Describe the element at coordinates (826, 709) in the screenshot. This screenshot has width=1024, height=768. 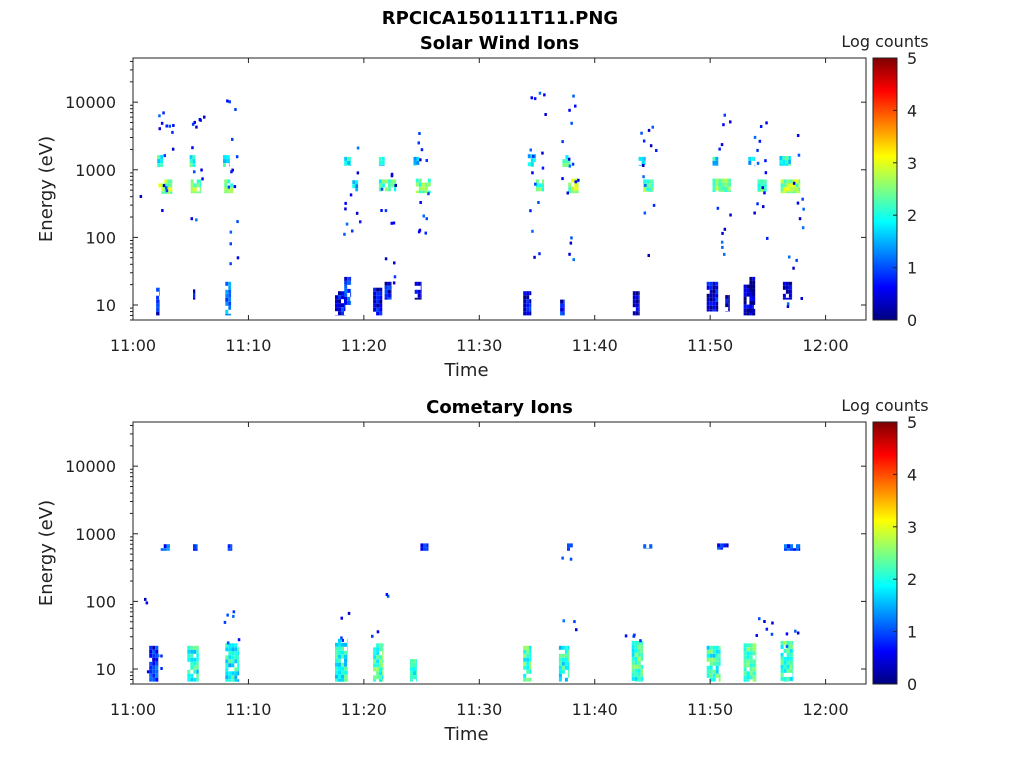
I see `x-tick-label: 12:00` at that location.